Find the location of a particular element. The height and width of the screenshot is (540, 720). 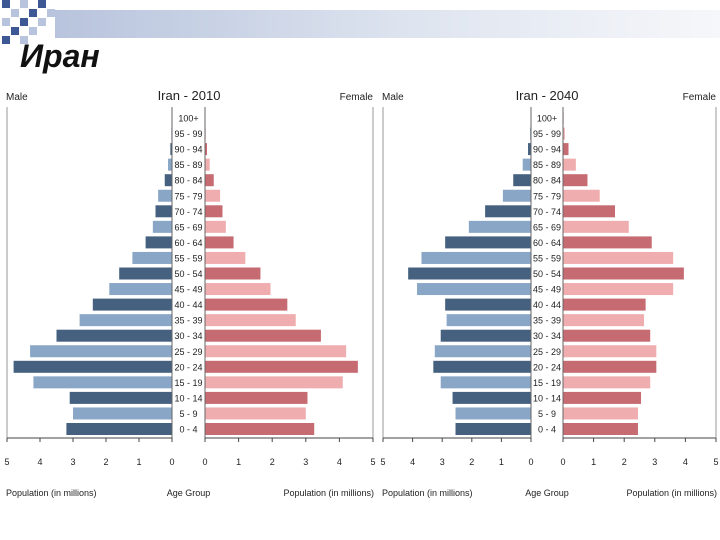

age-group-label: 10 - 14 is located at coordinates (547, 398).